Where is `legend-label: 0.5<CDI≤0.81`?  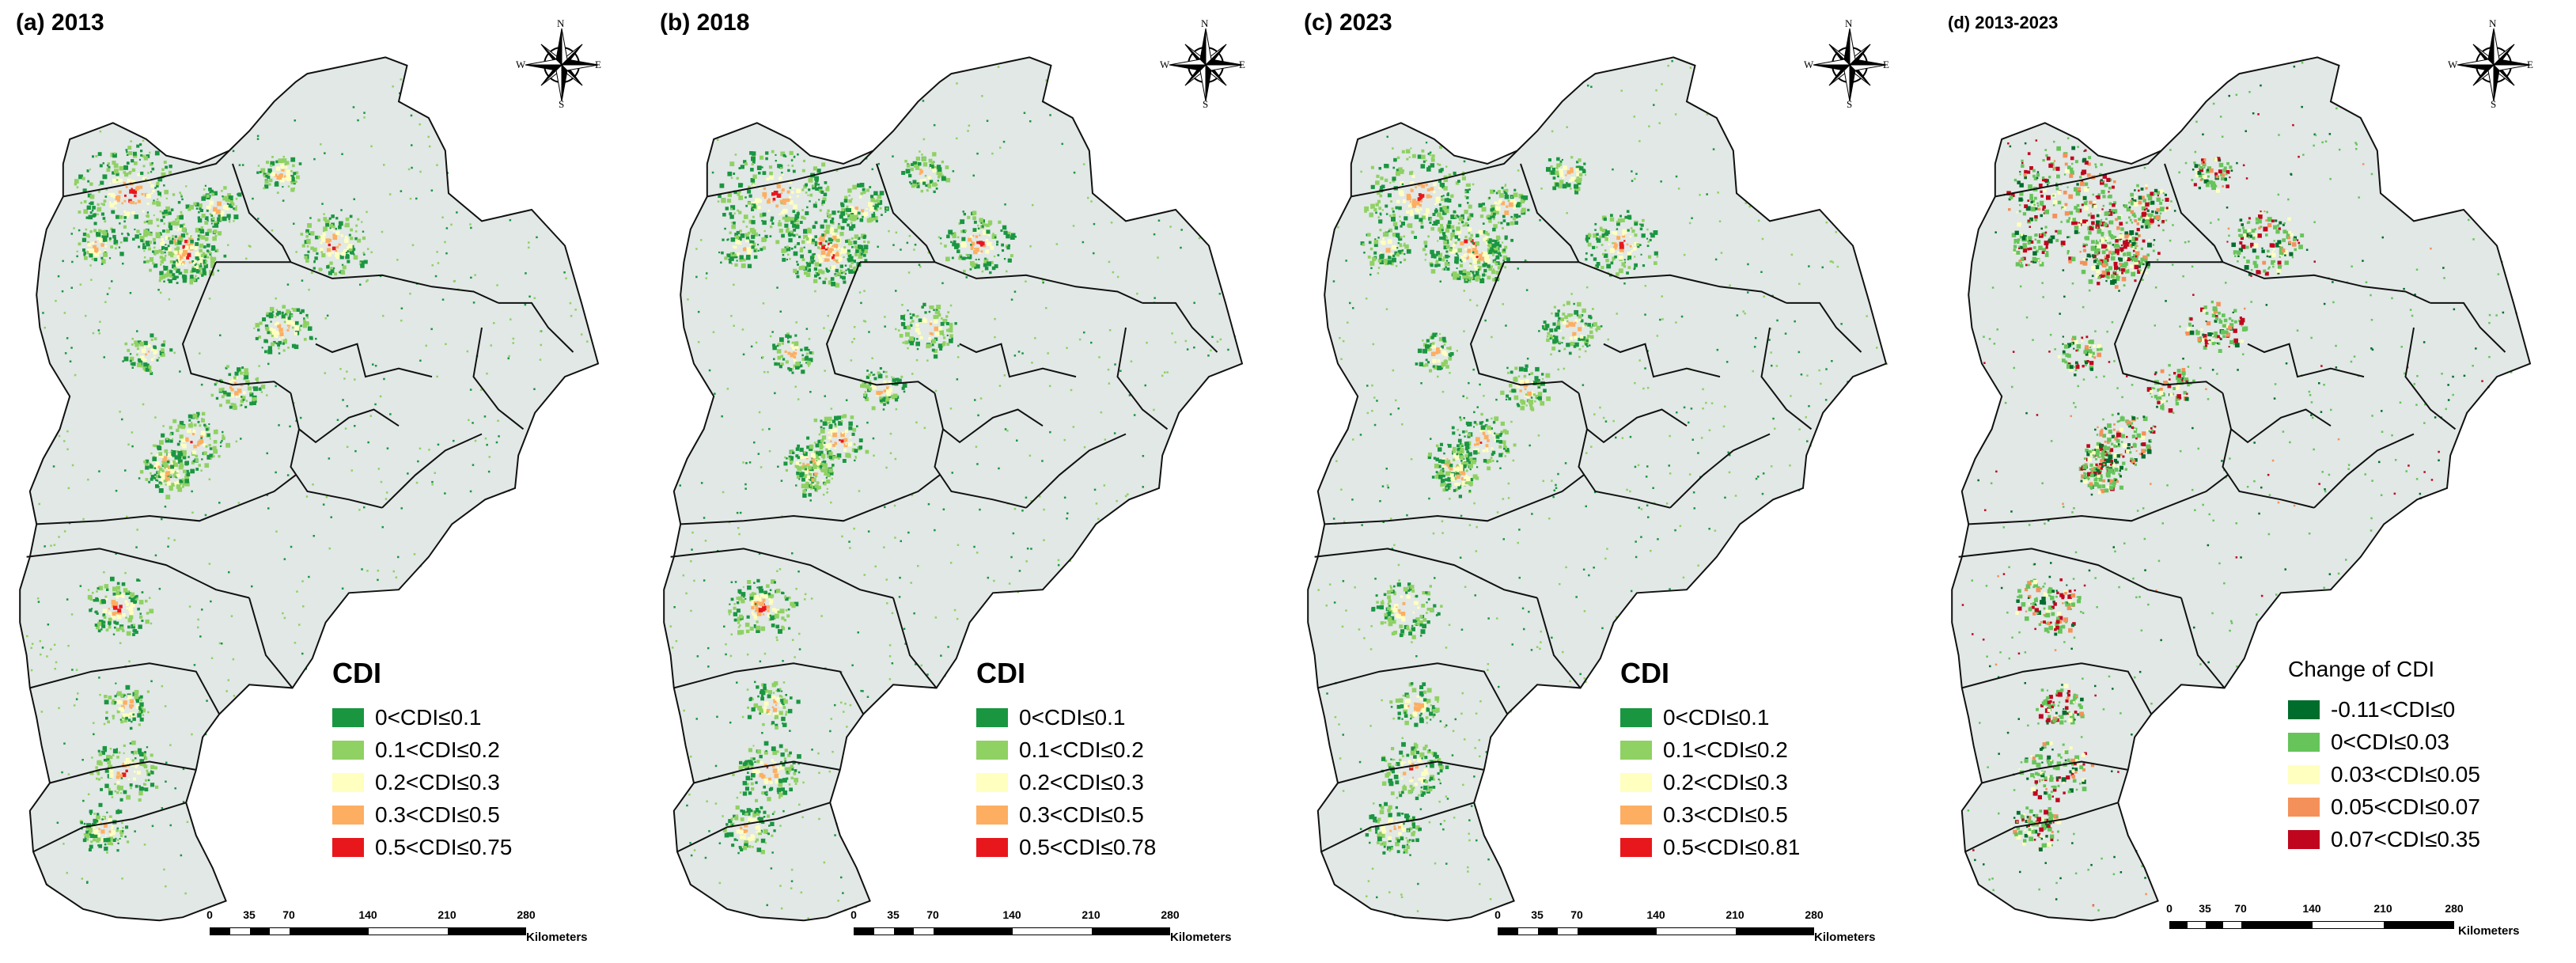
legend-label: 0.5<CDI≤0.81 is located at coordinates (1732, 847).